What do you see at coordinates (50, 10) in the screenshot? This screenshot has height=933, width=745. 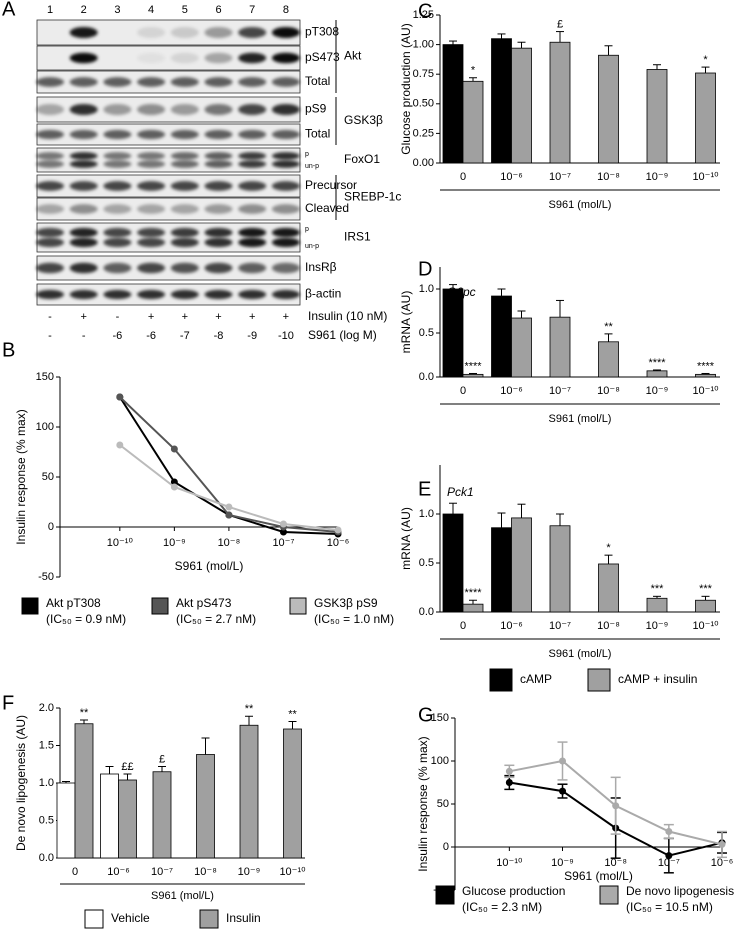 I see `lane-number: 1` at bounding box center [50, 10].